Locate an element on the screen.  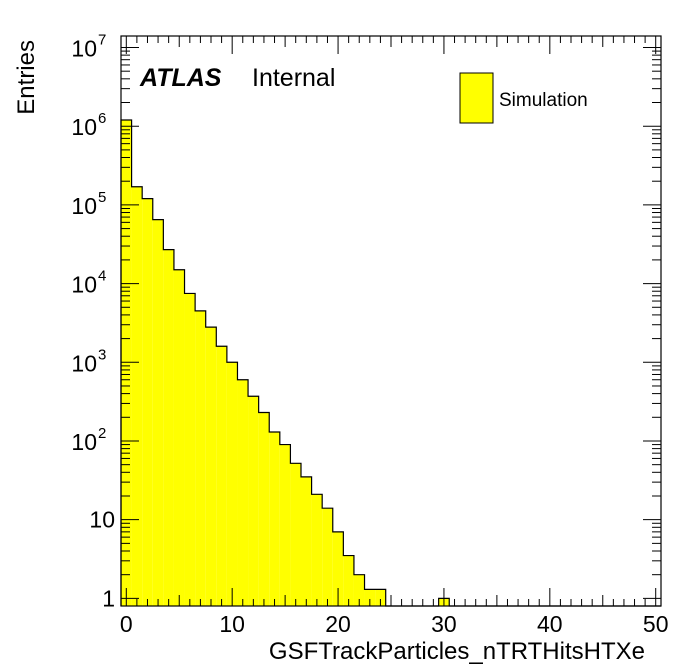
y-tick-label: 1 is located at coordinates (108, 598).